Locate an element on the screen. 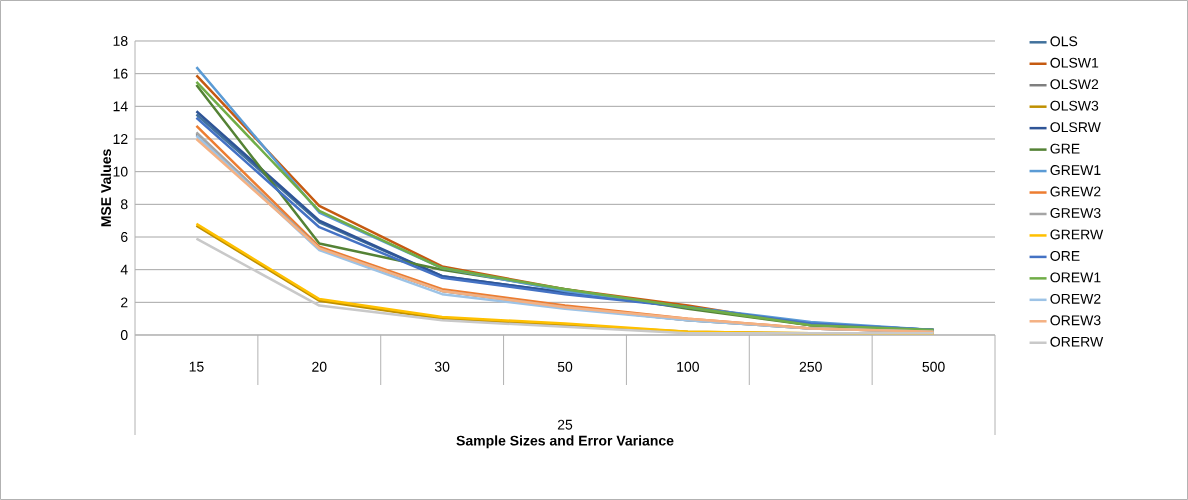 This screenshot has width=1188, height=500. legend-label: GREW3 is located at coordinates (1075, 213).